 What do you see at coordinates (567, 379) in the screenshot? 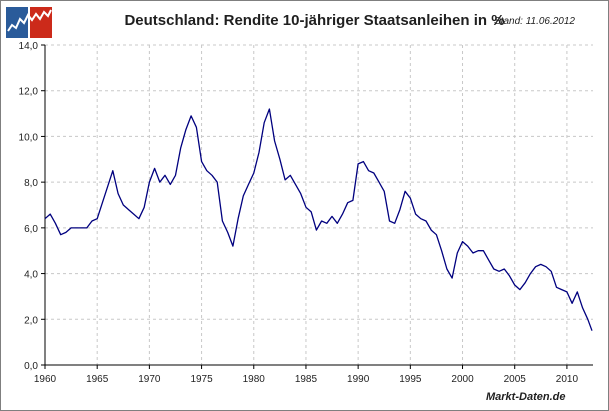
I see `x-tick-label: 2010` at bounding box center [567, 379].